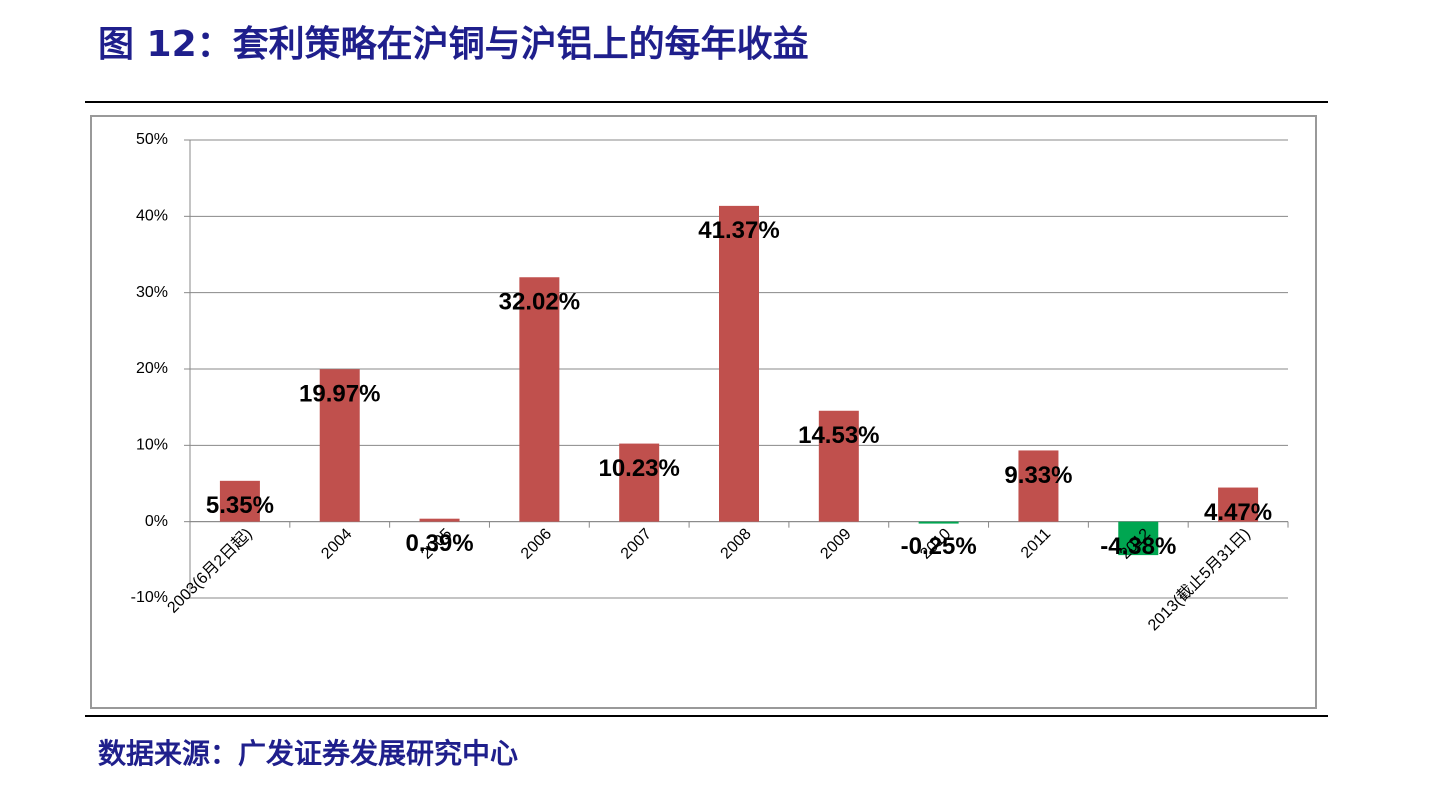 Image resolution: width=1440 pixels, height=796 pixels. What do you see at coordinates (939, 546) in the screenshot?
I see `value-label: -0.25%` at bounding box center [939, 546].